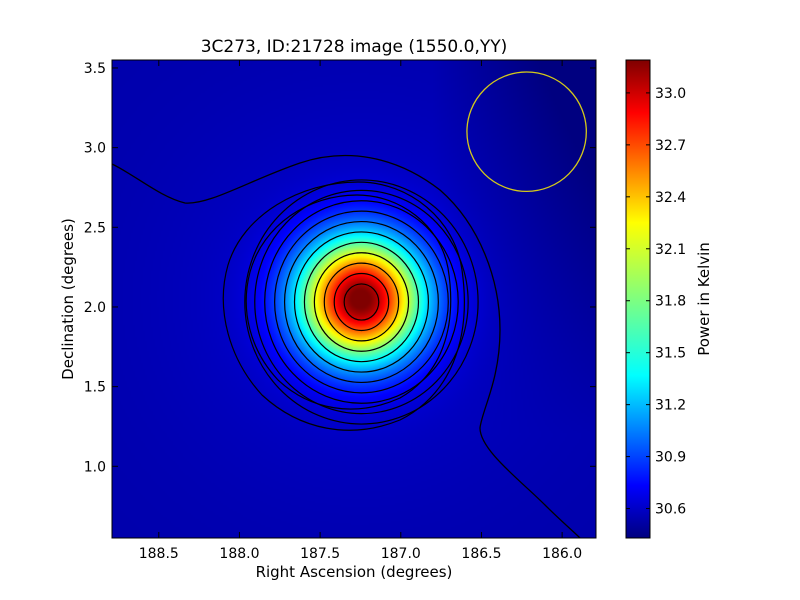 This screenshot has width=800, height=600. What do you see at coordinates (95, 69) in the screenshot?
I see `y-tick-label: 3.5` at bounding box center [95, 69].